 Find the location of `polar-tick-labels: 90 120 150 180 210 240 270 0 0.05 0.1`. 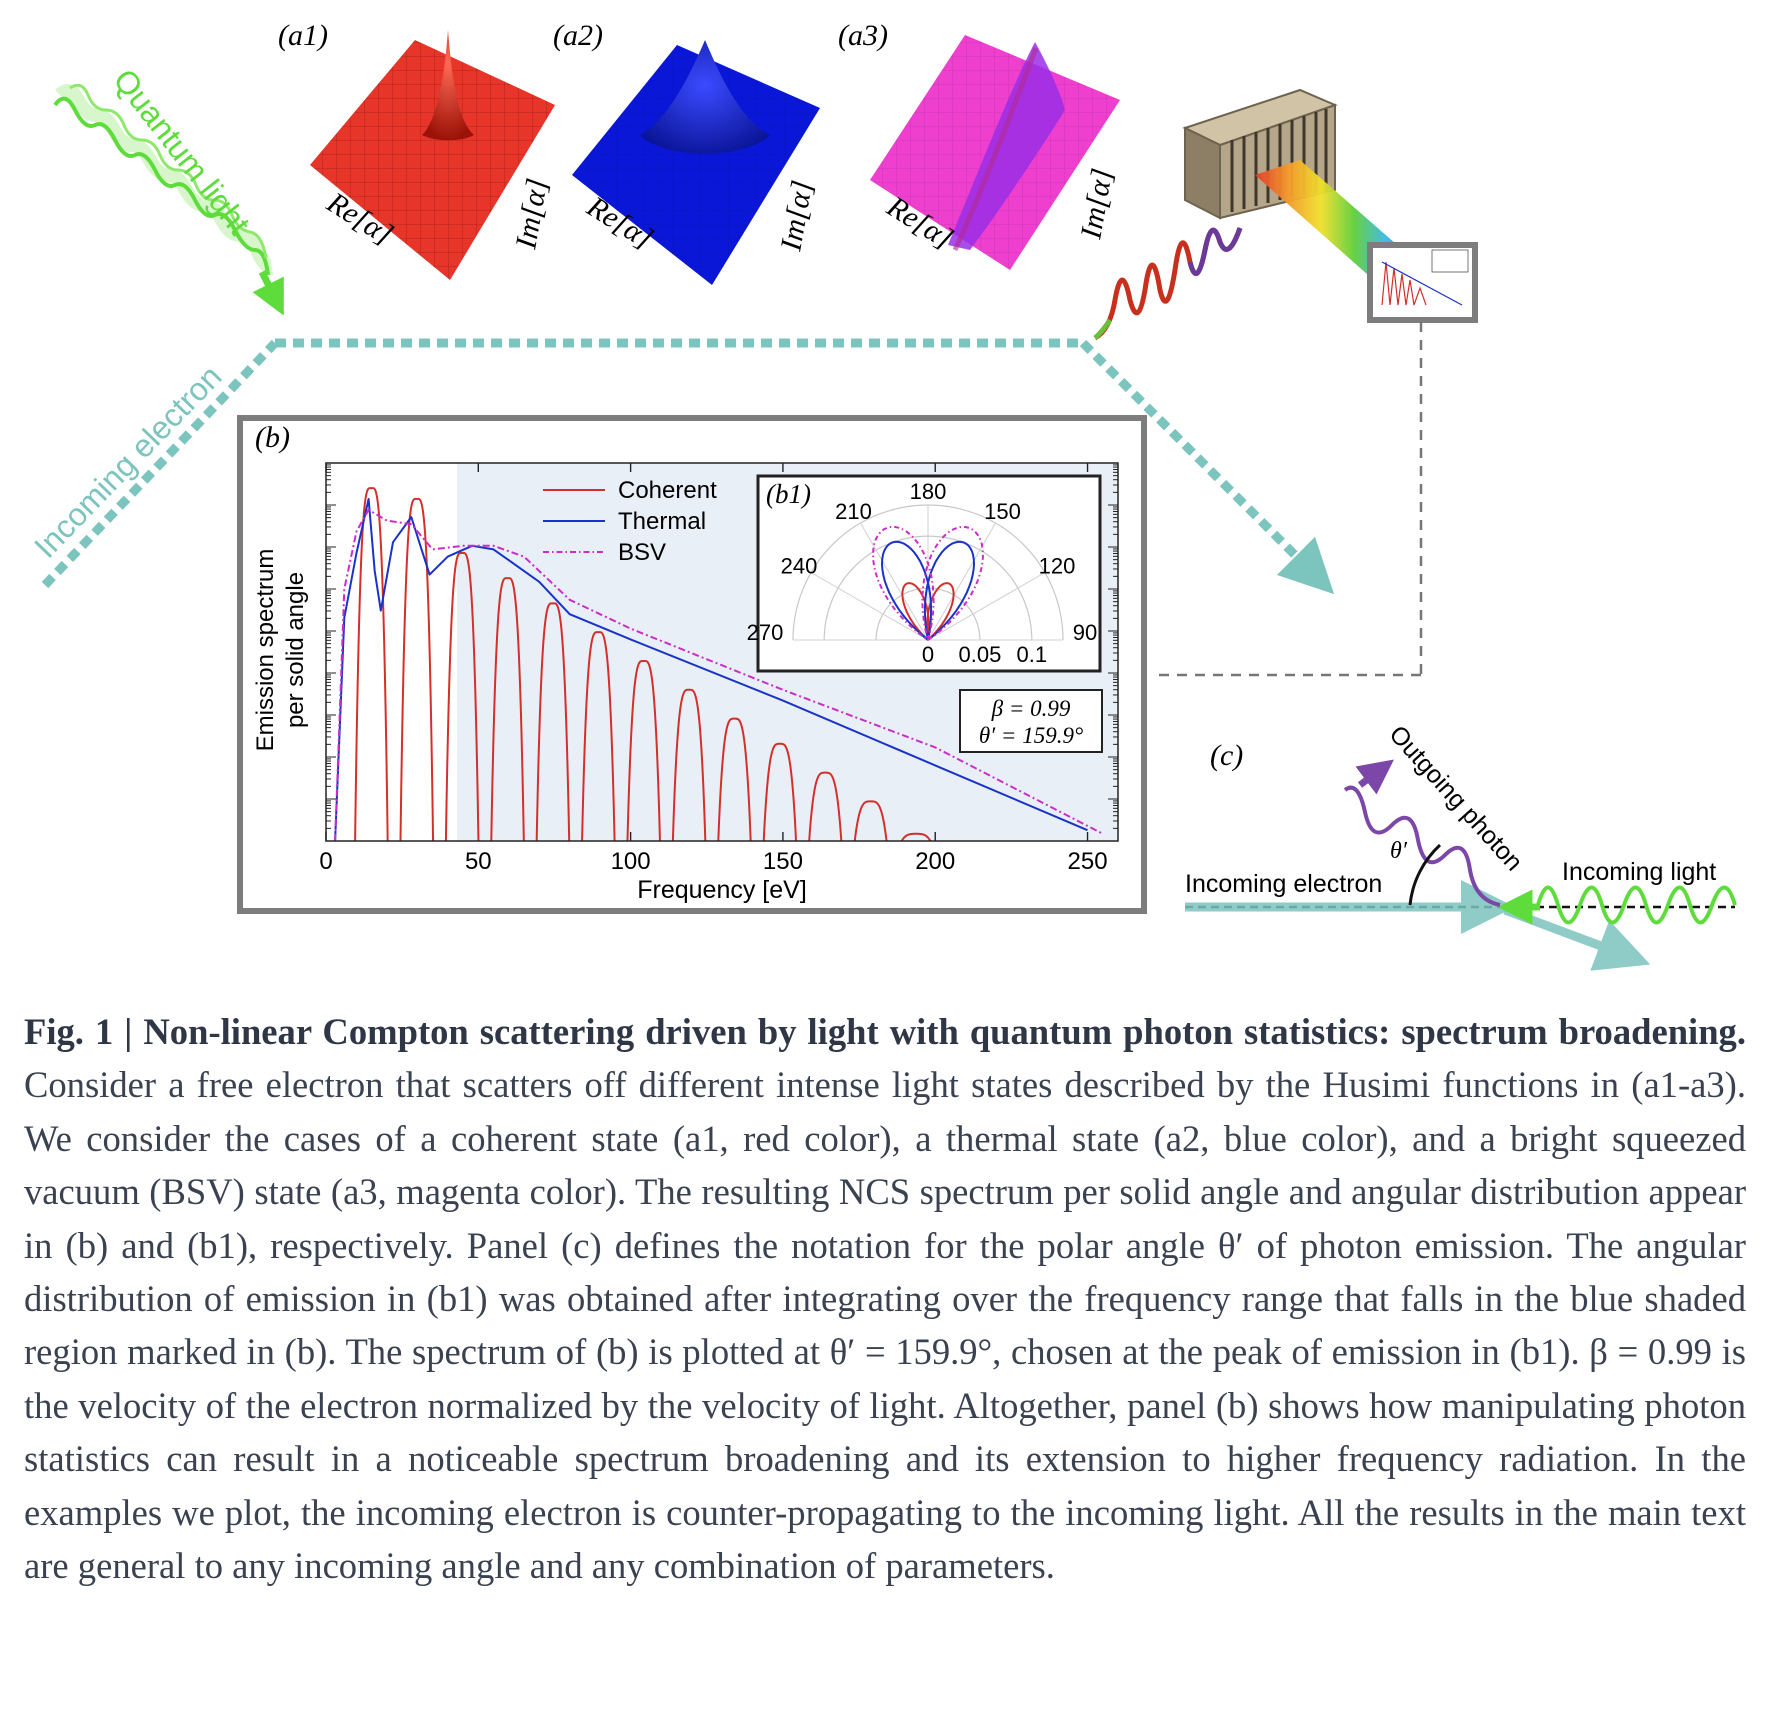

polar-tick-labels: 90 120 150 180 210 240 270 0 0.05 0.1 is located at coordinates (922, 573).